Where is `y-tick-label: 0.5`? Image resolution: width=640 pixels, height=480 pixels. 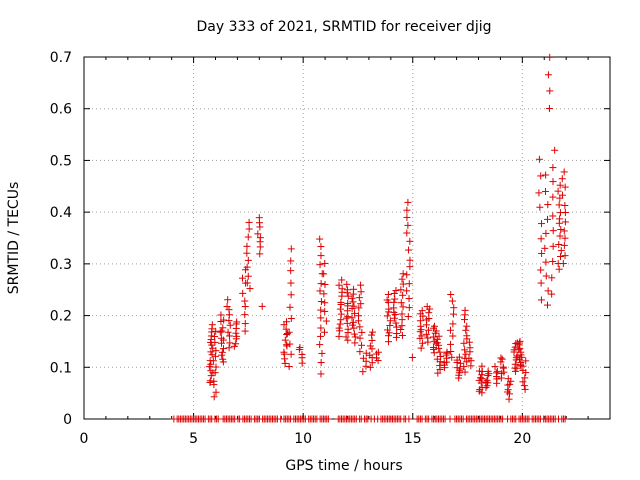
y-tick-label: 0.5 is located at coordinates (61, 161).